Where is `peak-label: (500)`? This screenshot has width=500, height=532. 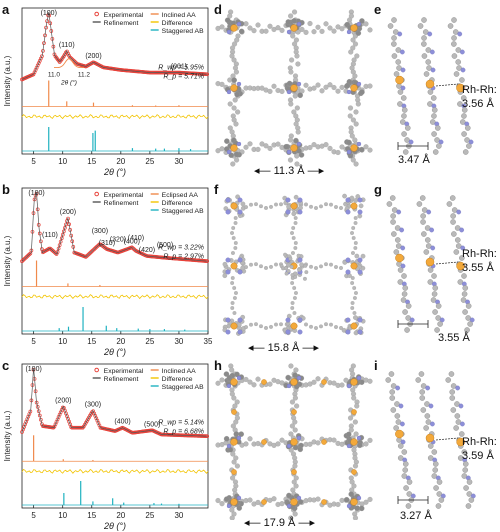 peak-label: (500) is located at coordinates (165, 245).